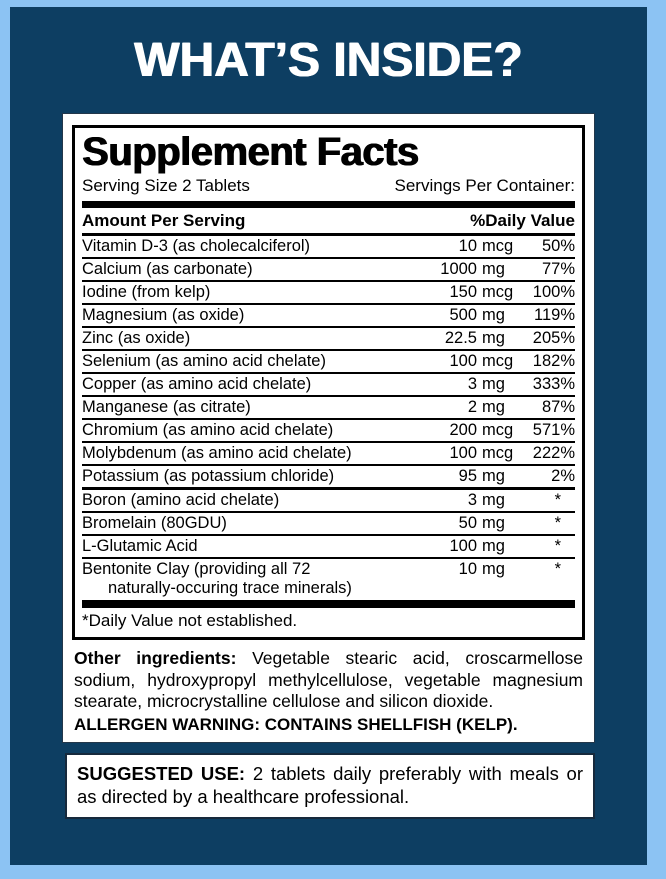 This screenshot has width=666, height=879. What do you see at coordinates (190, 620) in the screenshot?
I see `daily-value-footnote: *Daily Value not established.` at bounding box center [190, 620].